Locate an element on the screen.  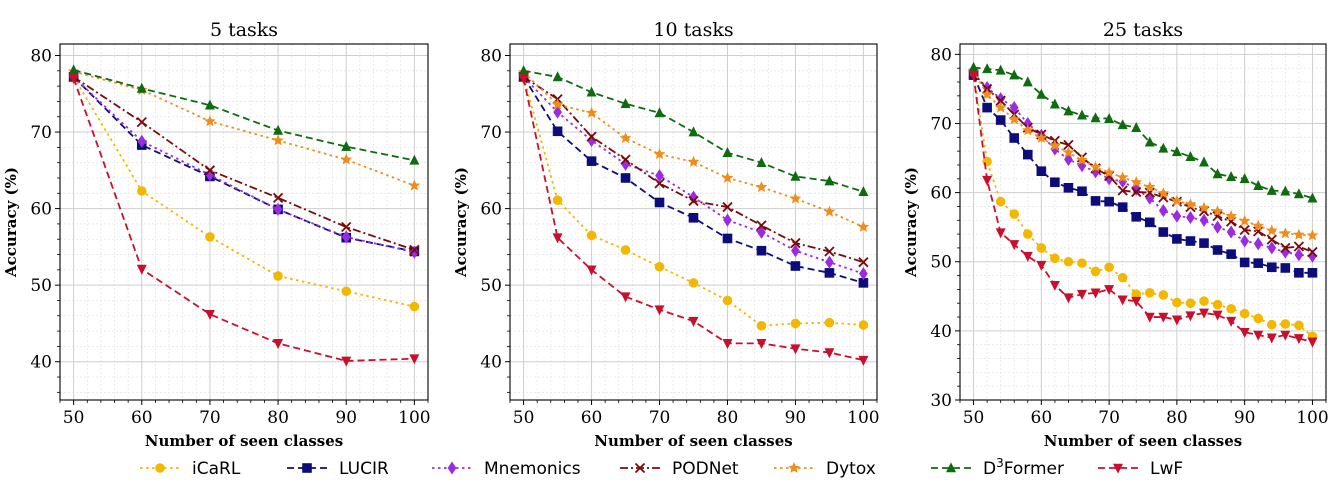
x-tick-label: 90 is located at coordinates (796, 418).